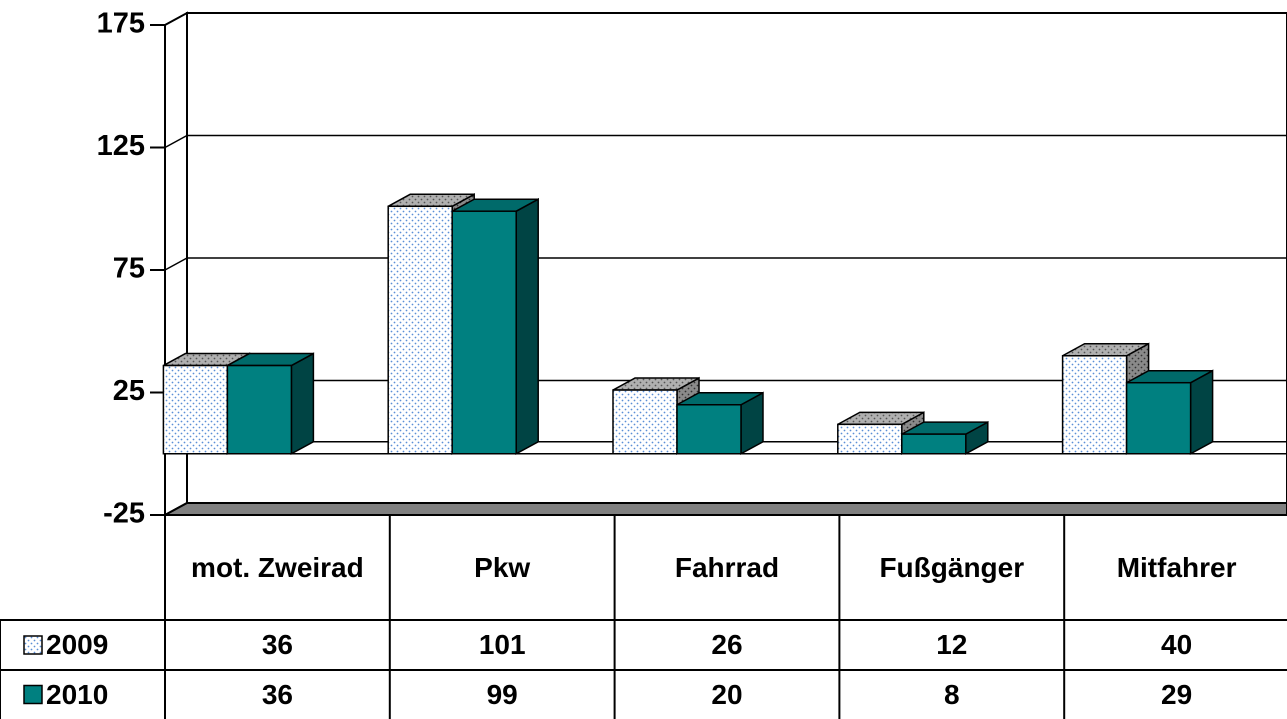 The width and height of the screenshot is (1287, 719). Describe the element at coordinates (1177, 644) in the screenshot. I see `table-value: 40` at that location.